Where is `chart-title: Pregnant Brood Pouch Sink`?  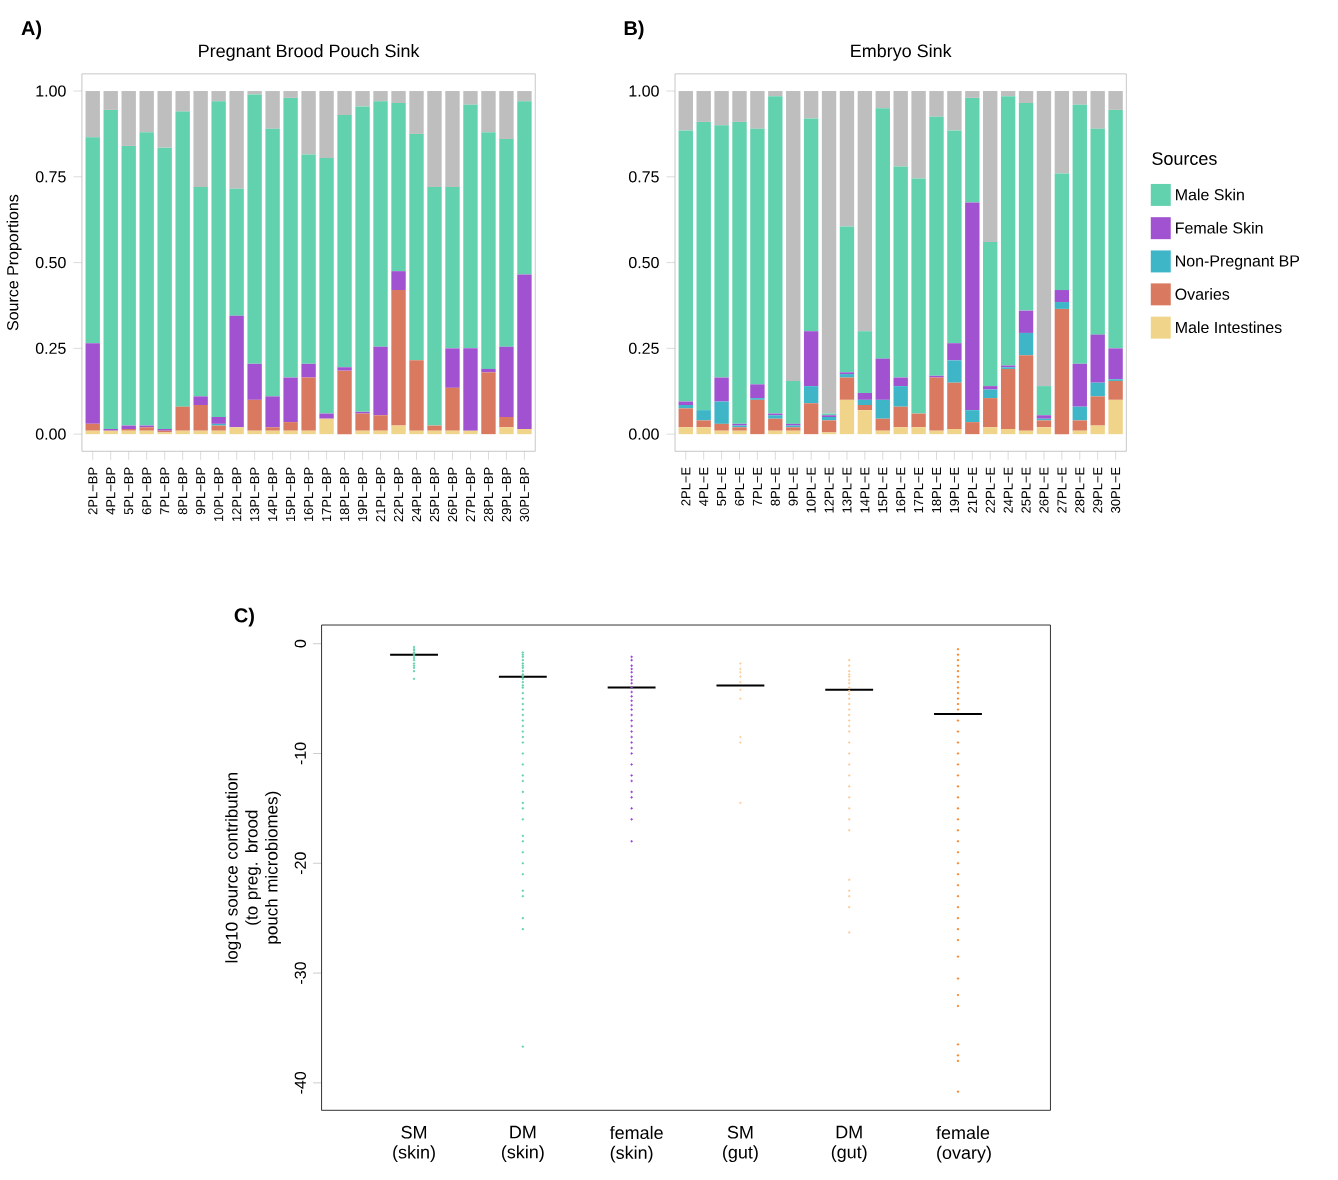
chart-title: Pregnant Brood Pouch Sink is located at coordinates (309, 52).